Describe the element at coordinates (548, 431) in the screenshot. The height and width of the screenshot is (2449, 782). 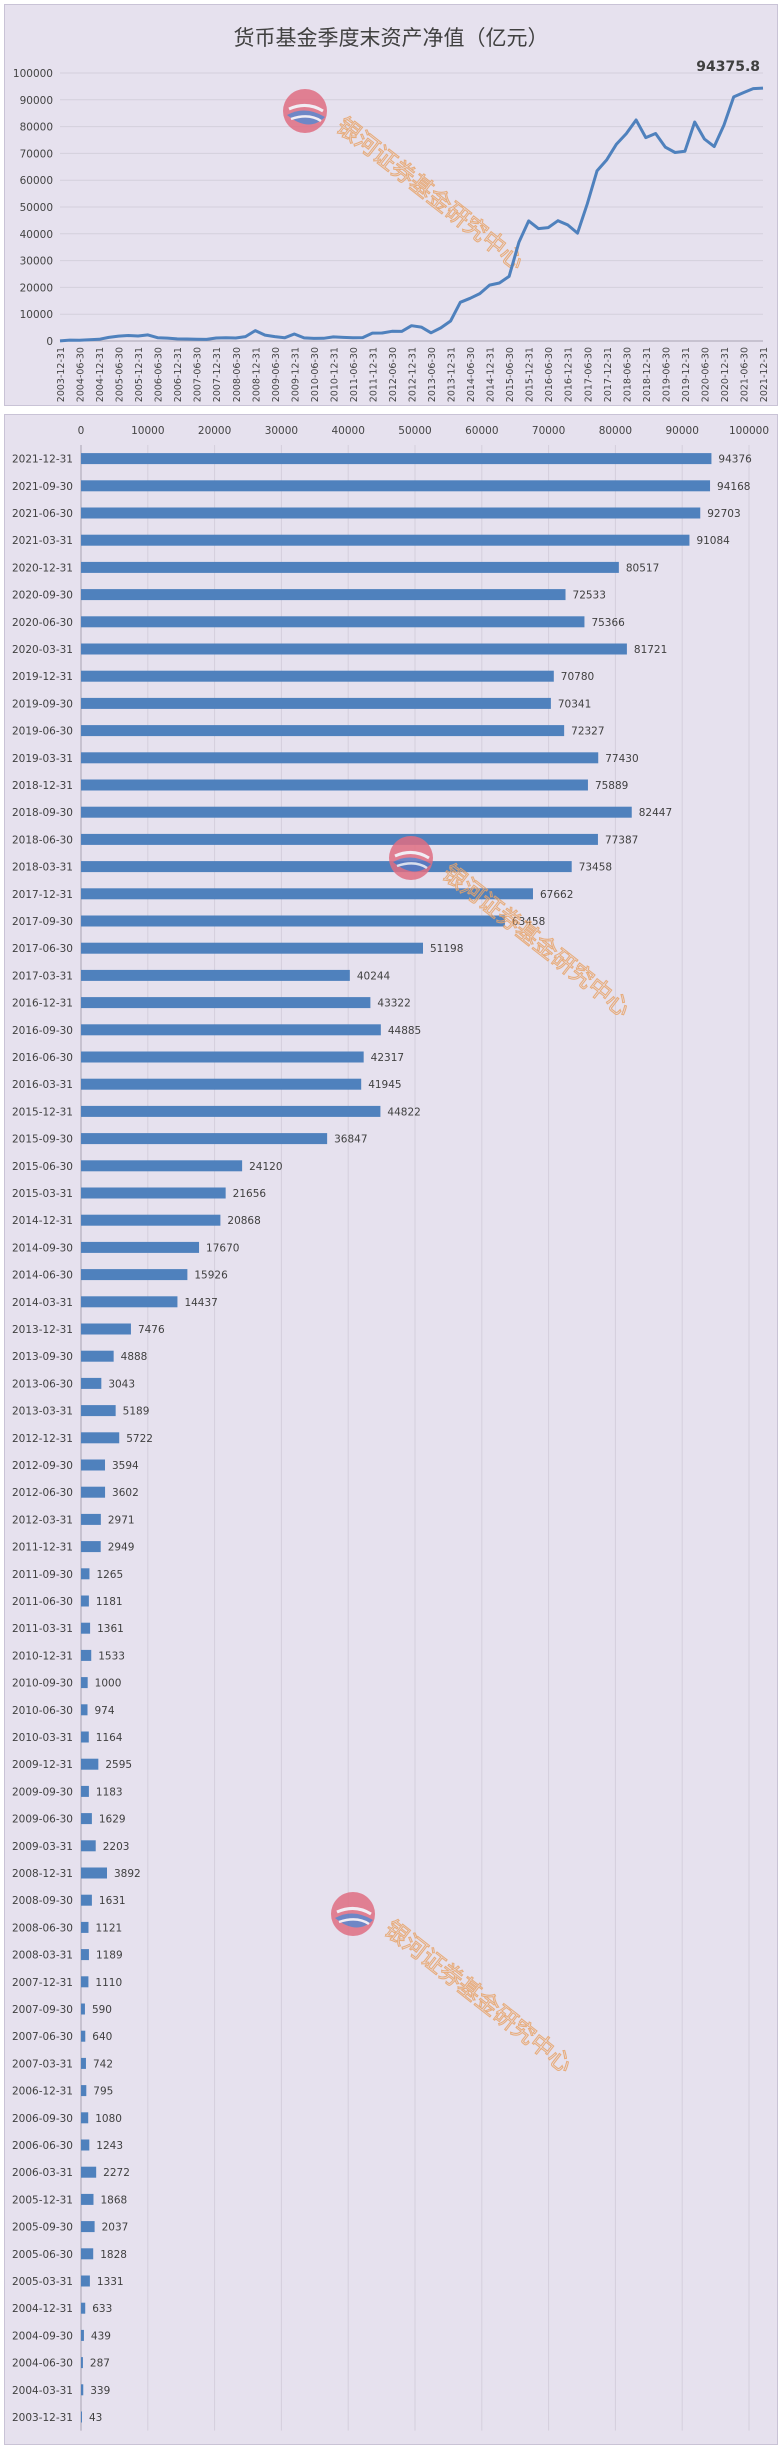
I see `x-tick-label: 70000` at that location.